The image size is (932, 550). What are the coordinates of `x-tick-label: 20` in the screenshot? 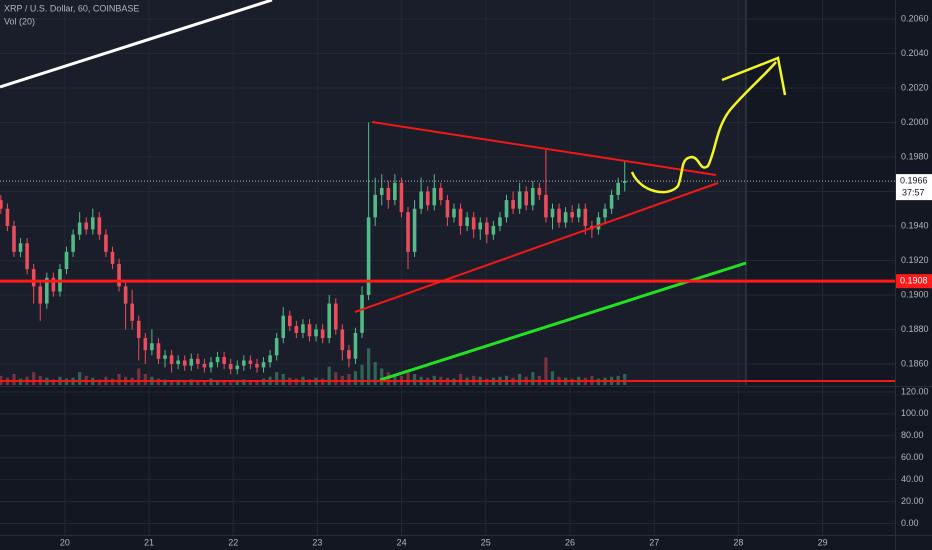 It's located at (65, 542).